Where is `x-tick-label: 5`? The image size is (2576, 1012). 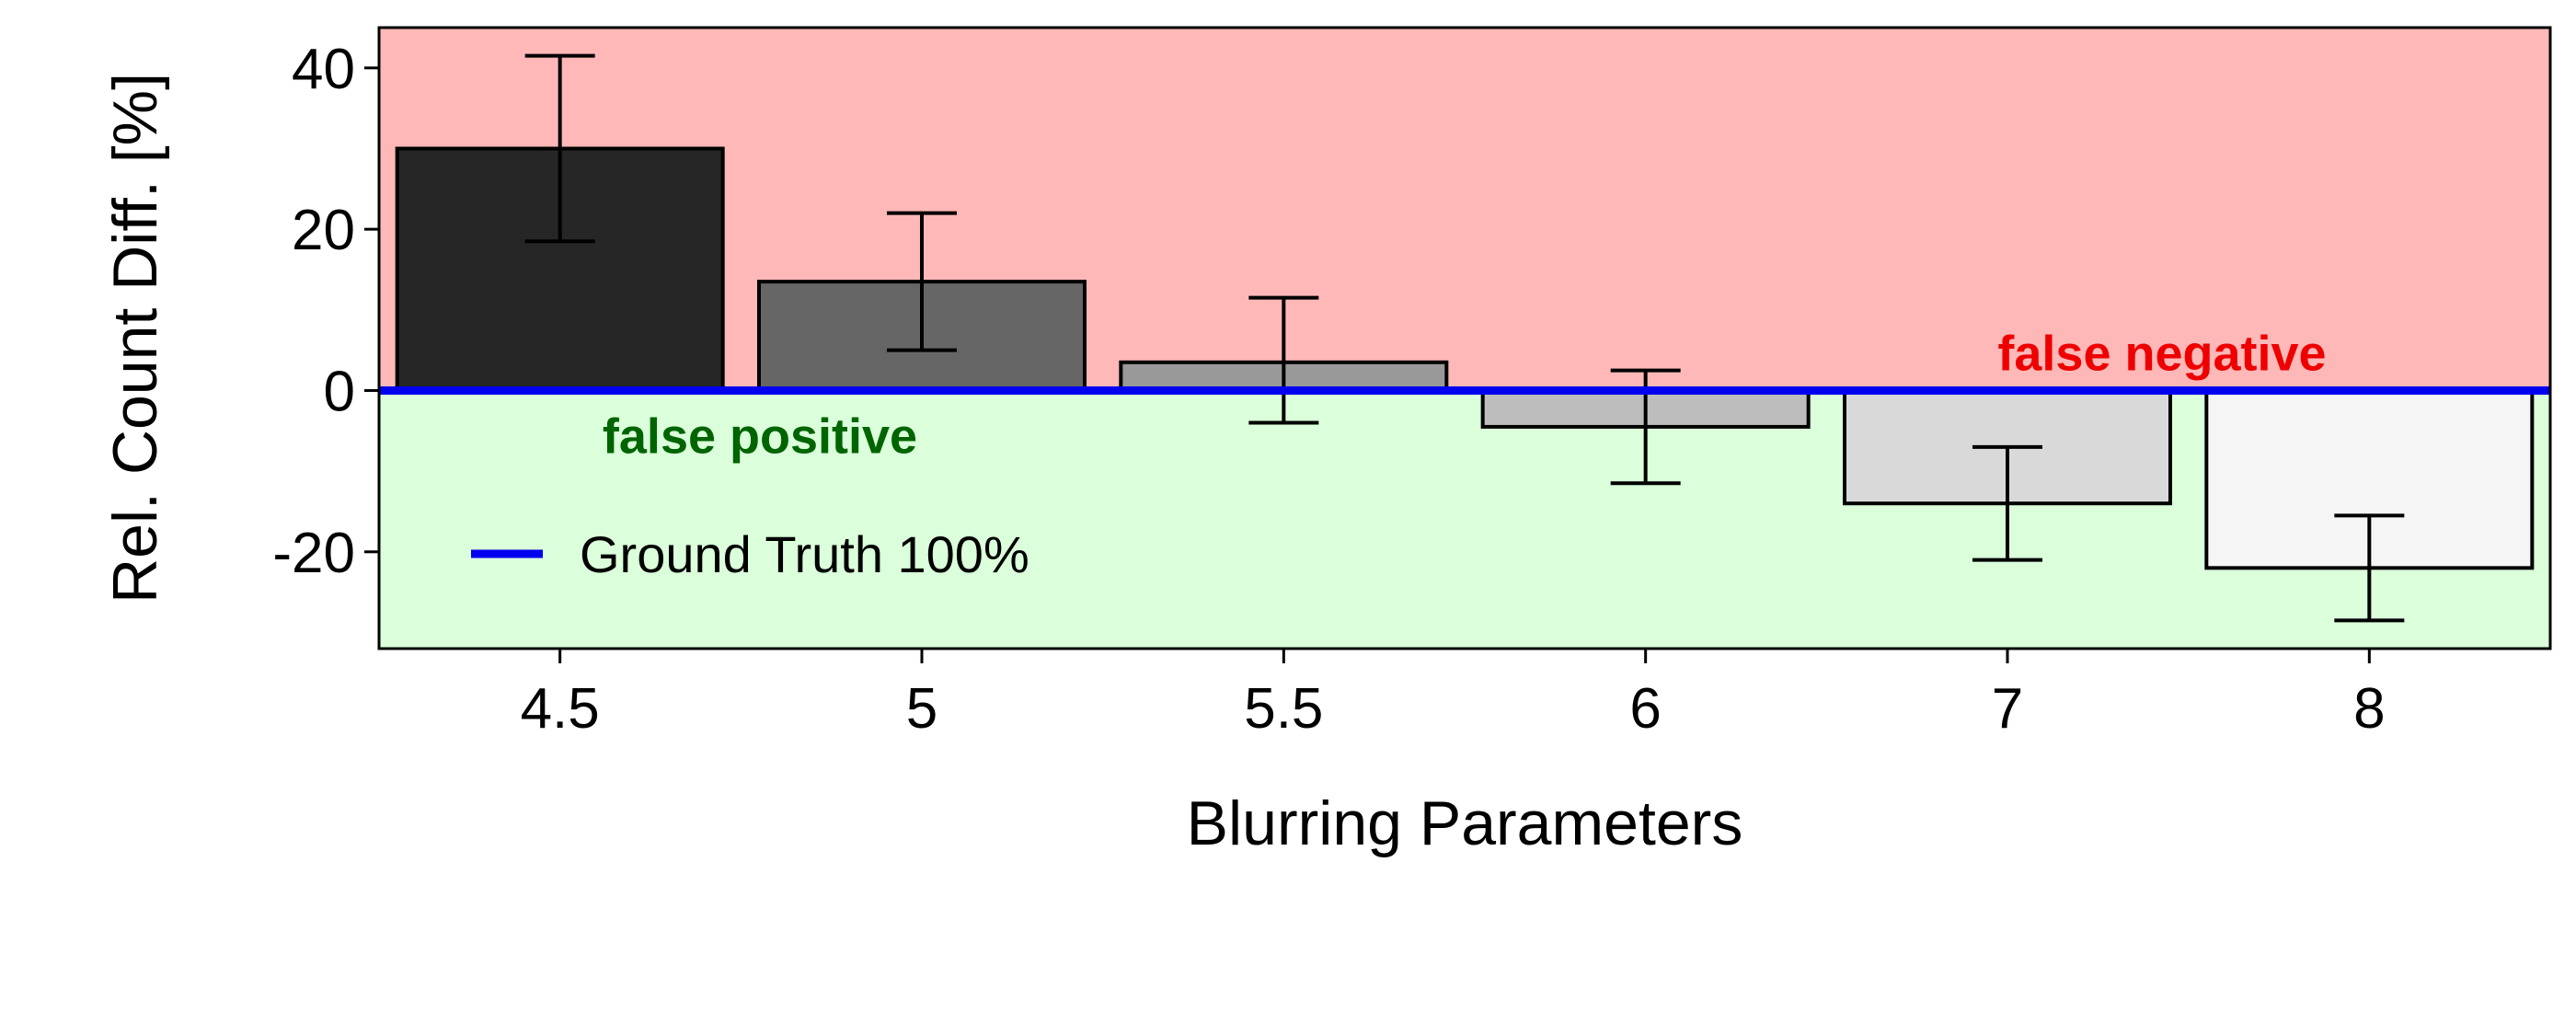 x-tick-label: 5 is located at coordinates (921, 709).